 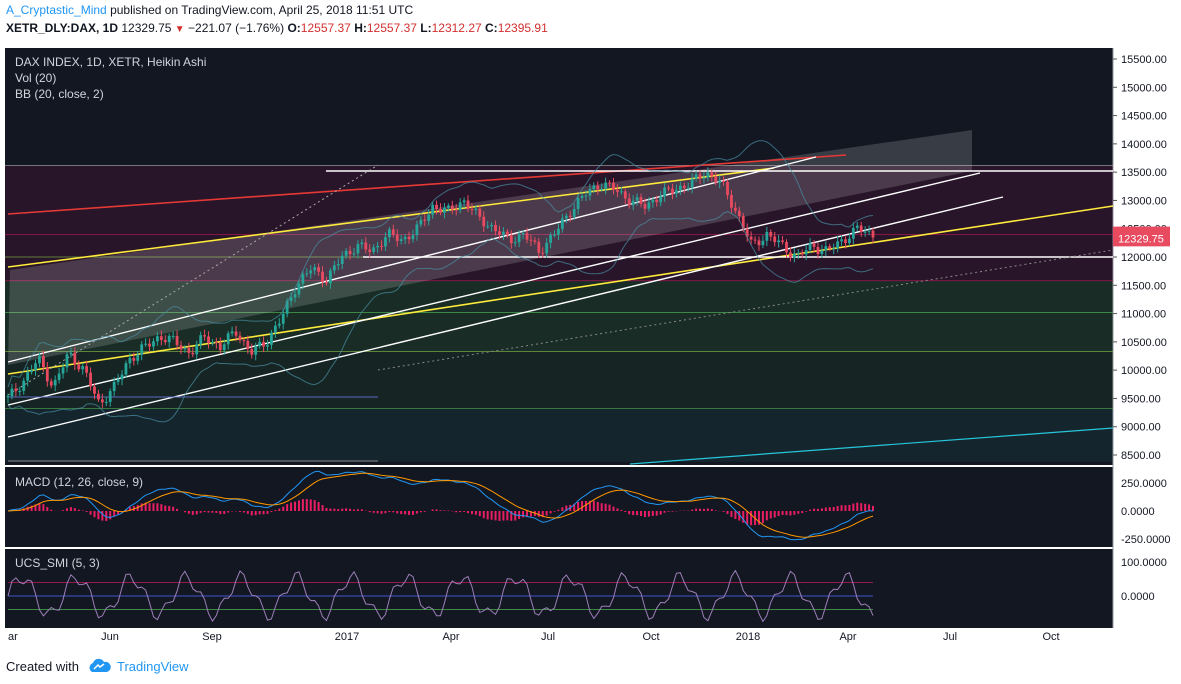 I want to click on smi-tick-label: 100.0000, so click(x=1144, y=563).